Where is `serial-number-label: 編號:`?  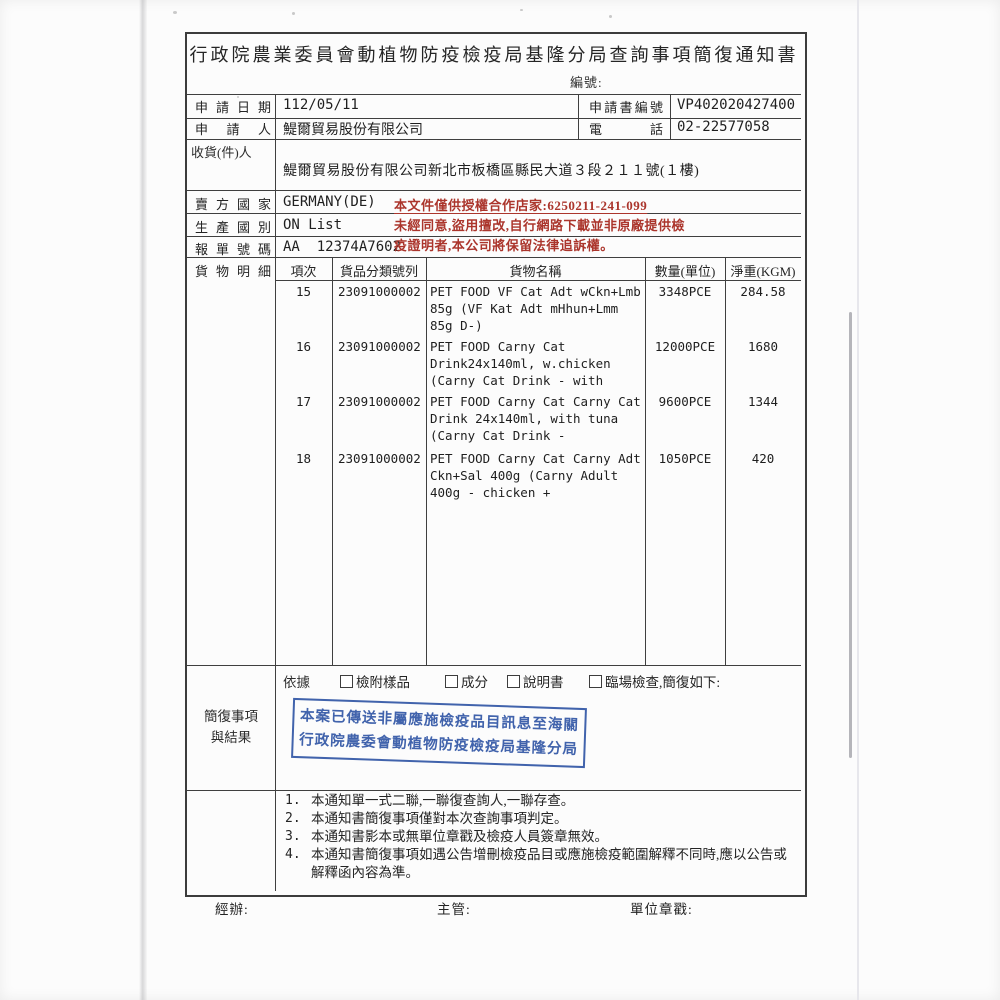
serial-number-label: 編號: is located at coordinates (586, 82).